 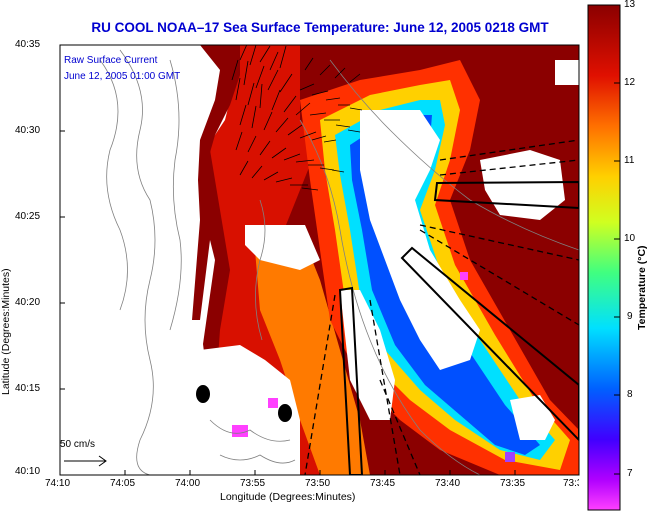 What do you see at coordinates (383, 483) in the screenshot?
I see `x-tick-label: 73:45` at bounding box center [383, 483].